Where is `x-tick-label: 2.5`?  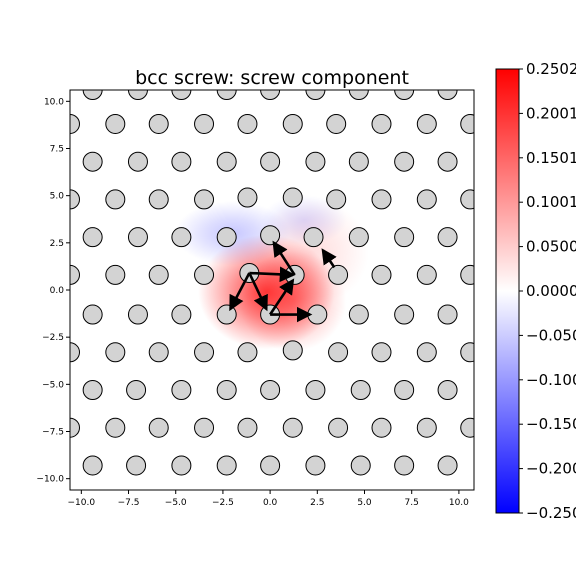
x-tick-label: 2.5 is located at coordinates (317, 503).